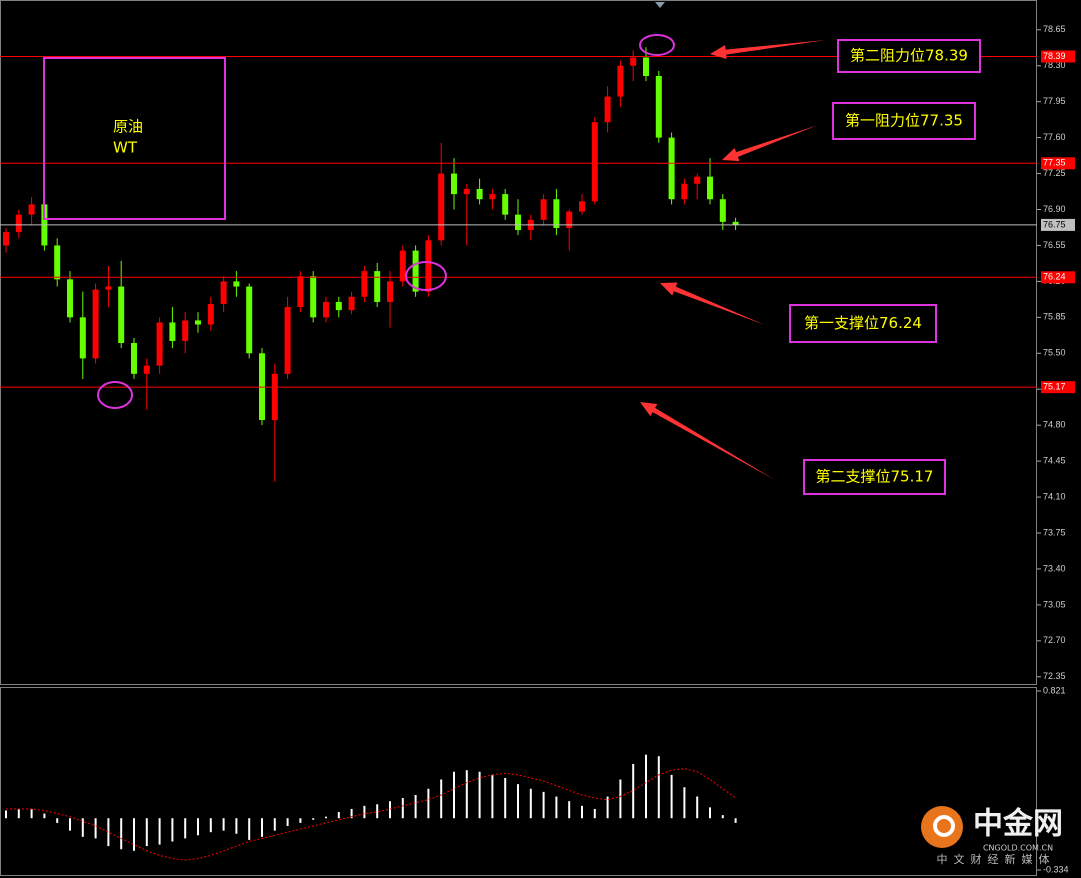 This screenshot has width=1081, height=878. What do you see at coordinates (1054, 604) in the screenshot?
I see `y-tick-label: 73.05` at bounding box center [1054, 604].